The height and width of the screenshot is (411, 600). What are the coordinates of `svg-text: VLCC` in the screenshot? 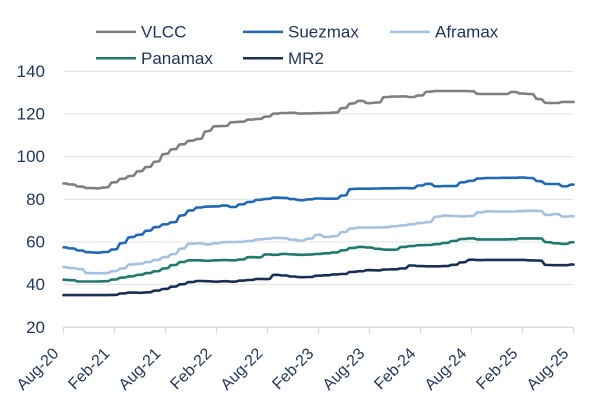 It's located at (163, 31).